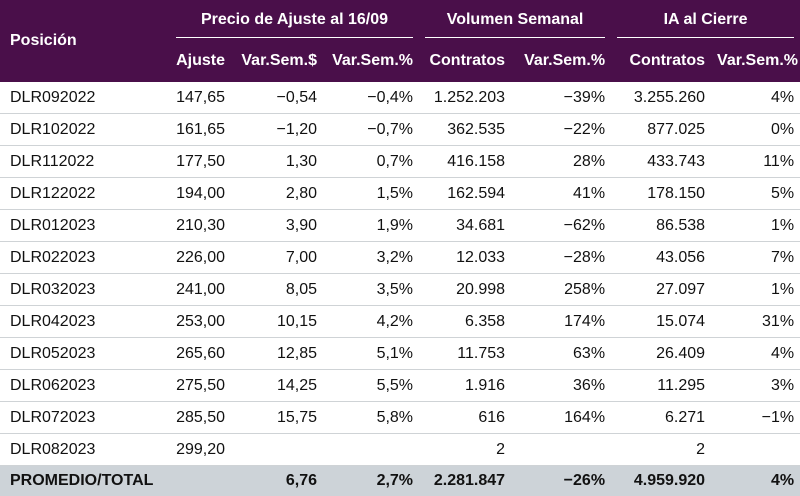  Describe the element at coordinates (200, 130) in the screenshot. I see `cell-ajuste: 161,65` at that location.